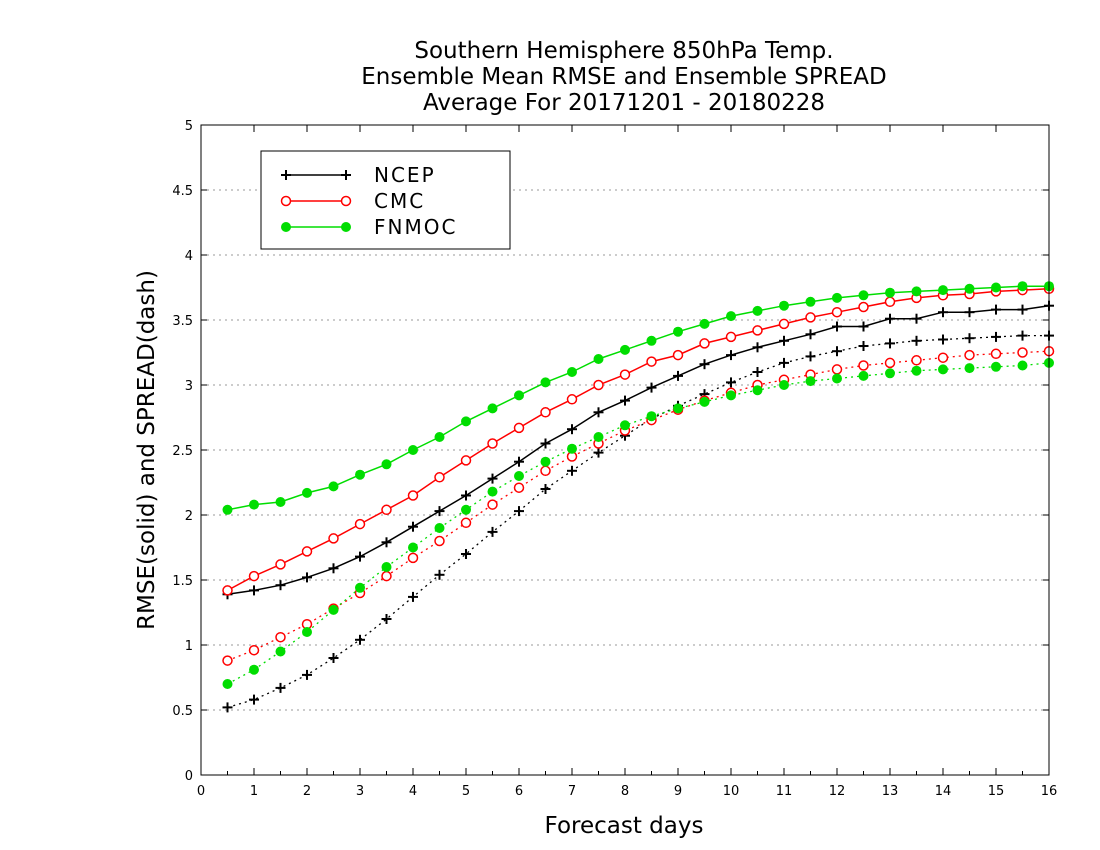  I want to click on x-tick-label: 1, so click(254, 791).